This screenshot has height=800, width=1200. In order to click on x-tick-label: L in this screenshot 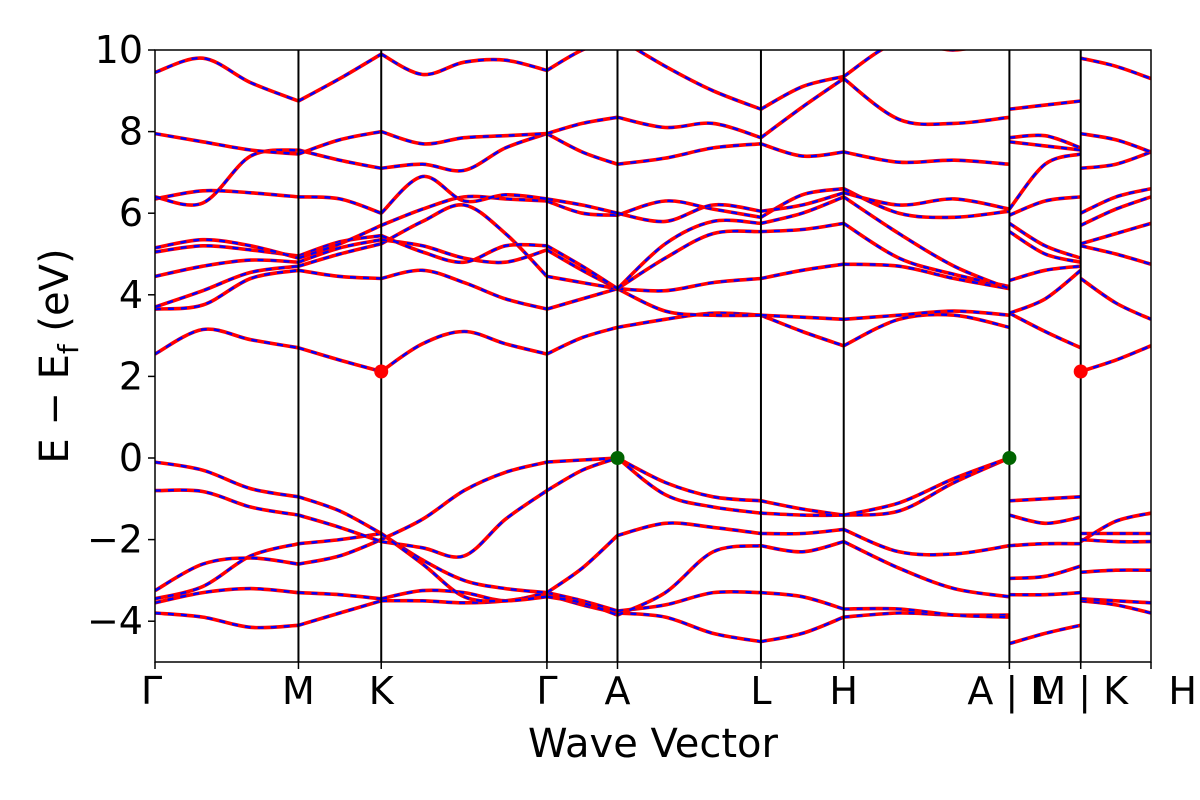, I will do `click(760, 691)`.